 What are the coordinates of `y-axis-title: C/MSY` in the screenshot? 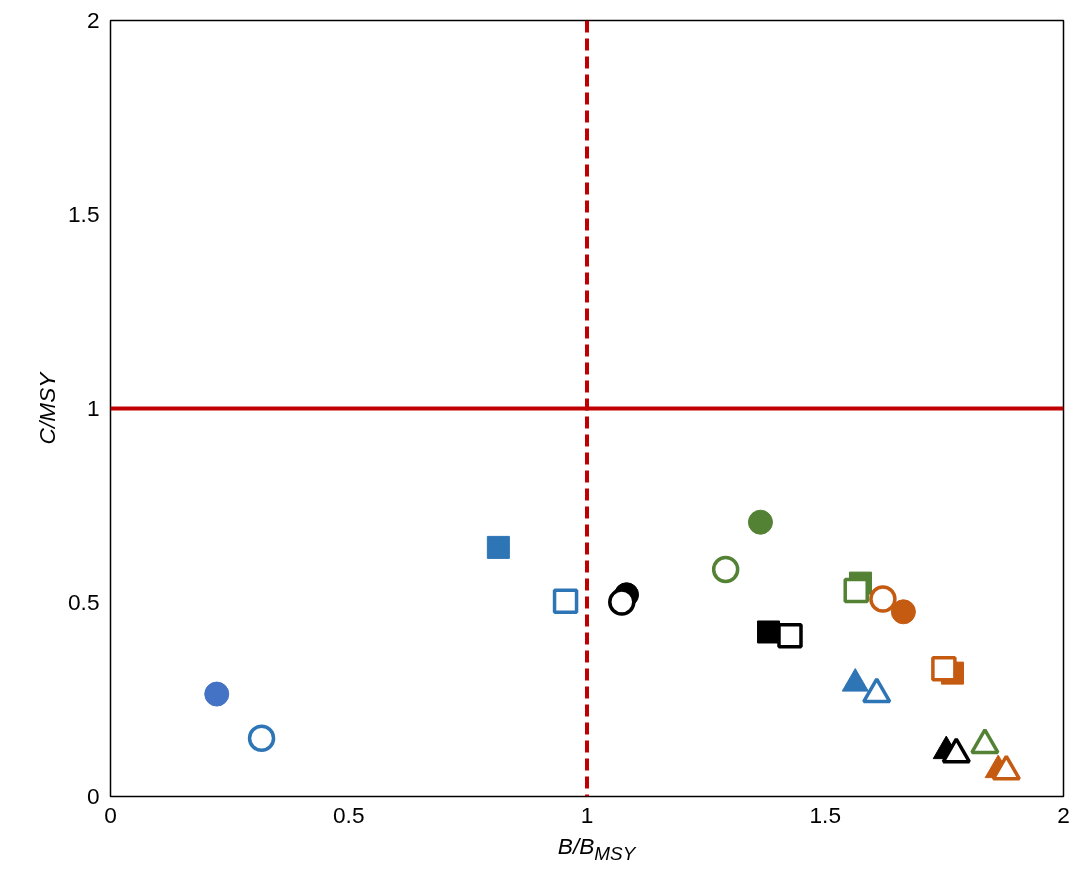 It's located at (47, 407).